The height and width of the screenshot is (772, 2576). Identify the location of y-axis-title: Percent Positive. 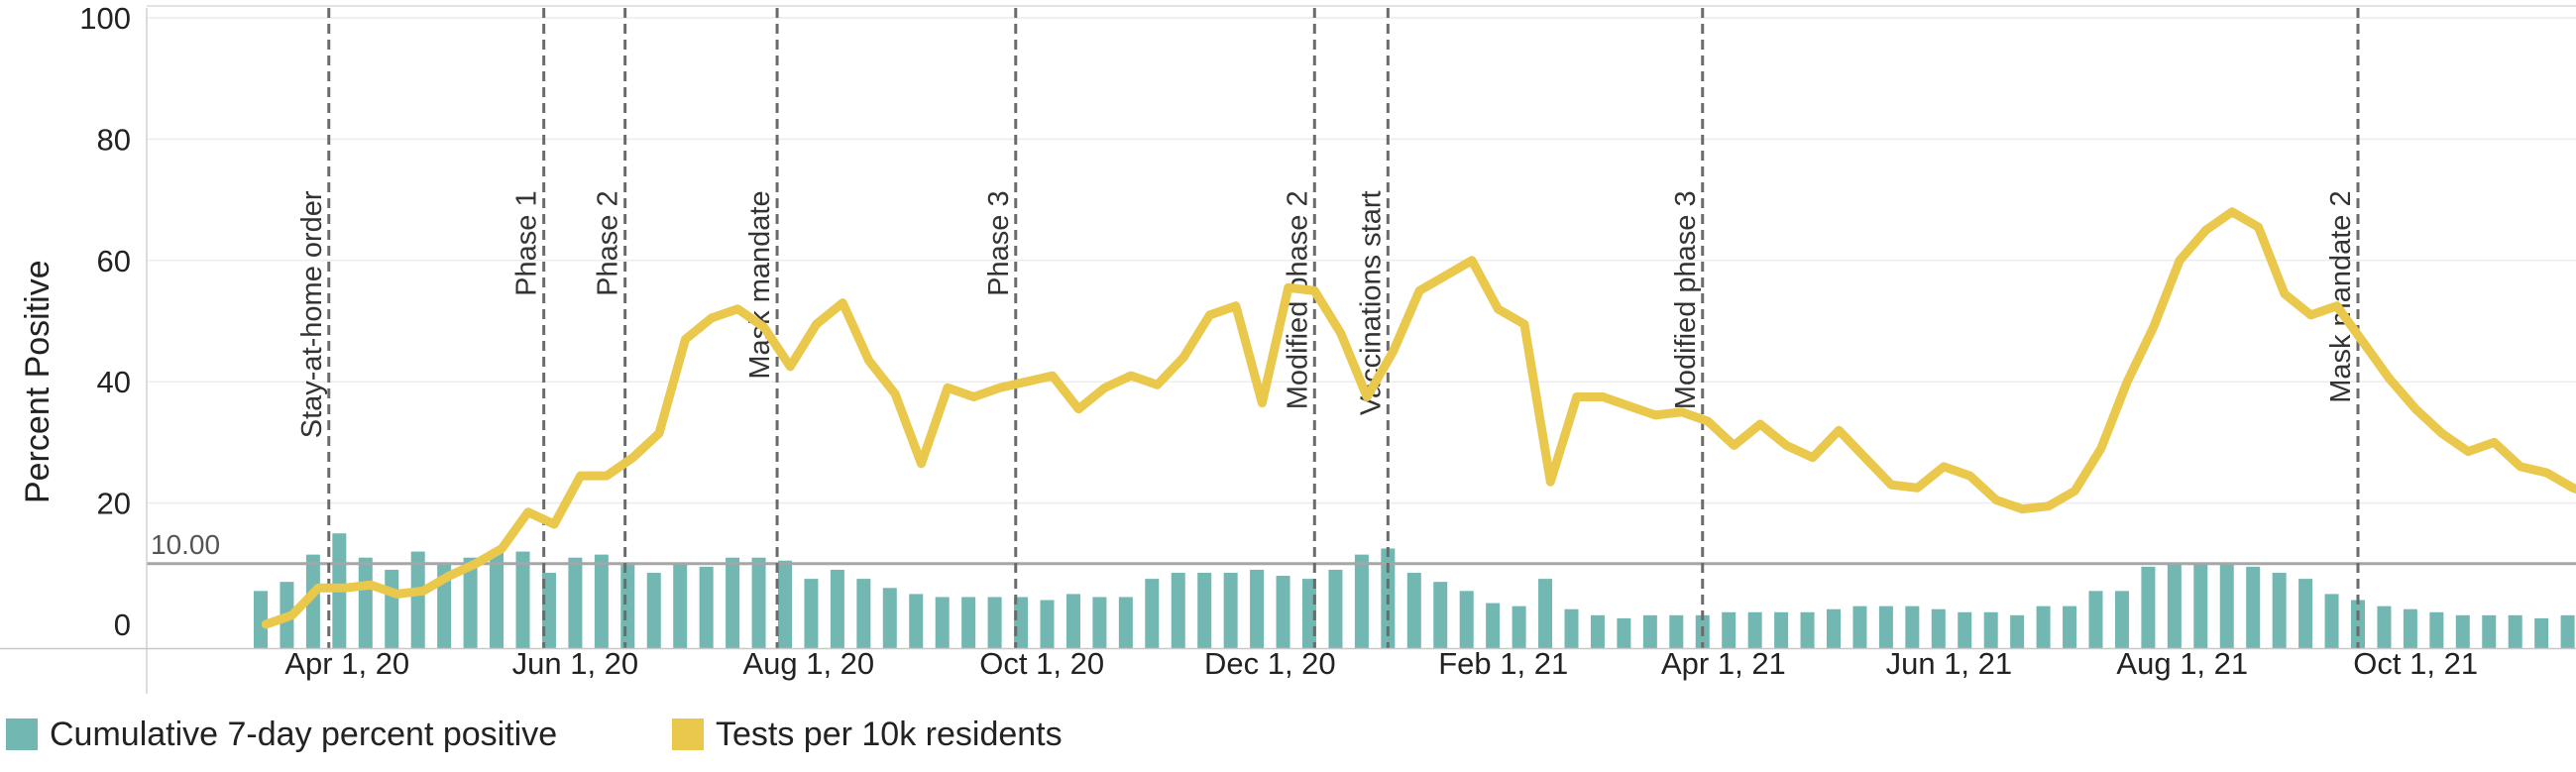
(37, 381).